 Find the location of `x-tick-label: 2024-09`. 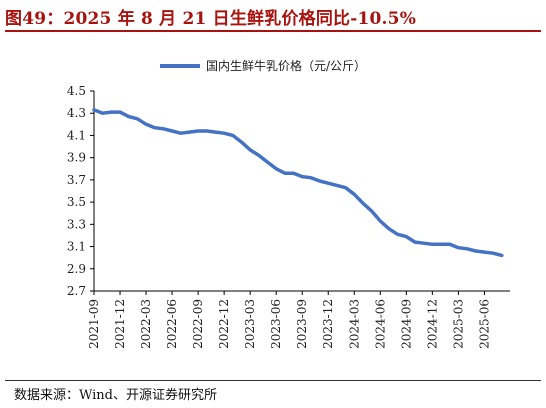

x-tick-label: 2024-09 is located at coordinates (406, 324).